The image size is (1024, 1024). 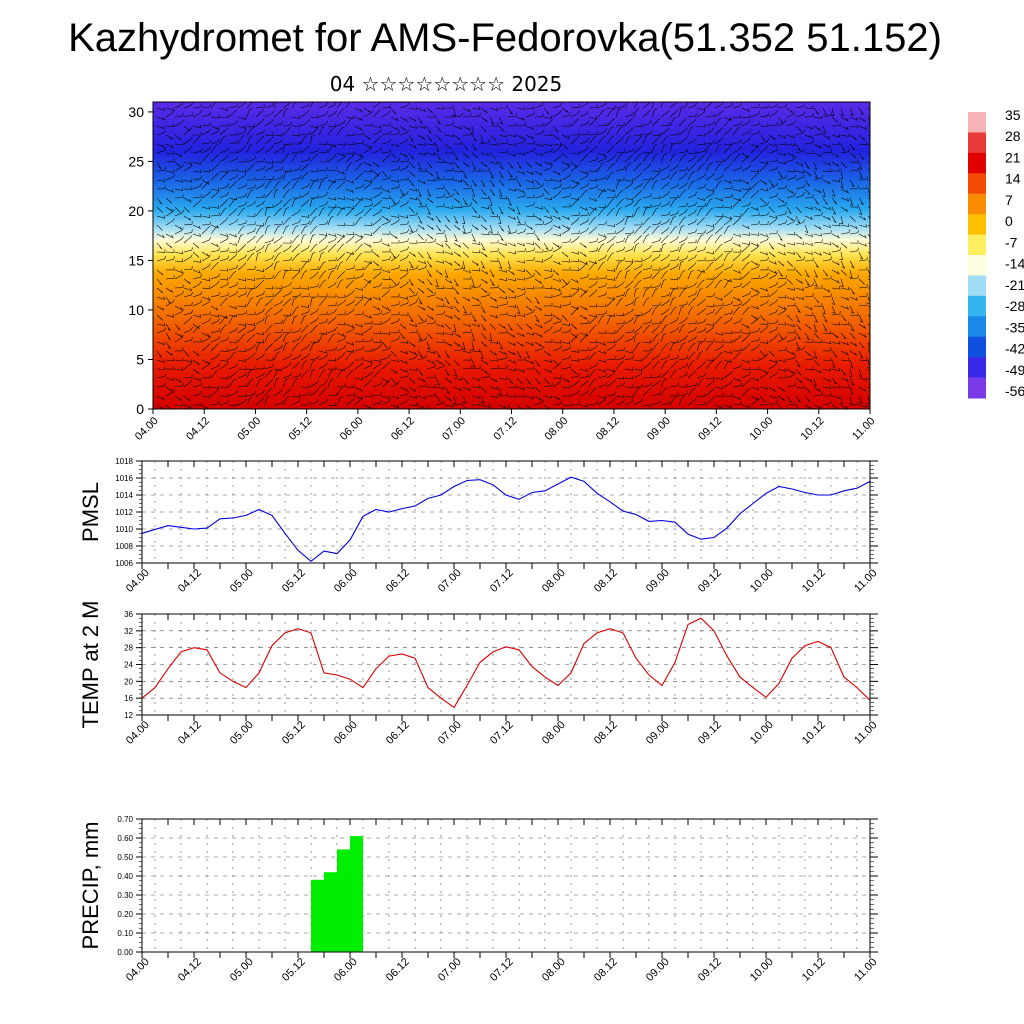 I want to click on colorbar-label: 14, so click(x=1013, y=179).